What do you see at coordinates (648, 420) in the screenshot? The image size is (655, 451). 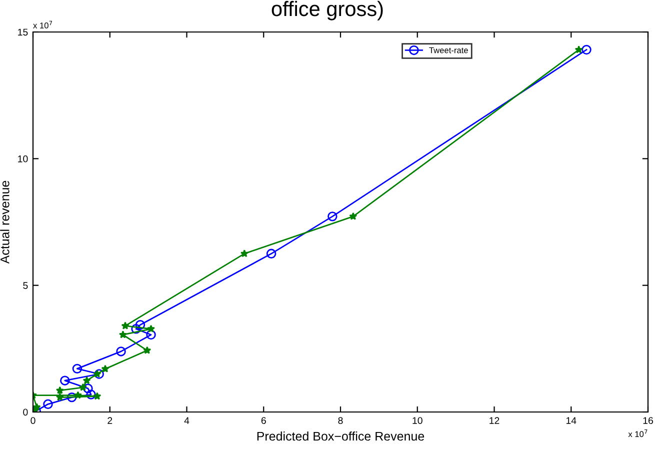 I see `x-tick-label: 16` at bounding box center [648, 420].